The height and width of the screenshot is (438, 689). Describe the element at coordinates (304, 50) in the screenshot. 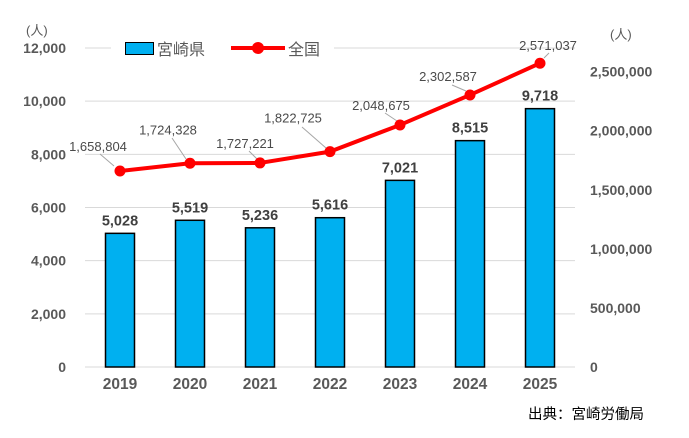

I see `legend-item-label: 全国` at that location.